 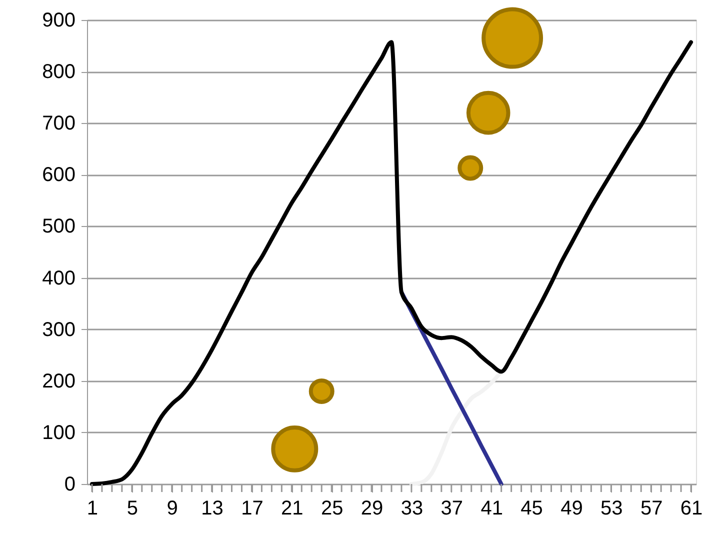 I want to click on y-tick-label: 200, so click(x=59, y=381).